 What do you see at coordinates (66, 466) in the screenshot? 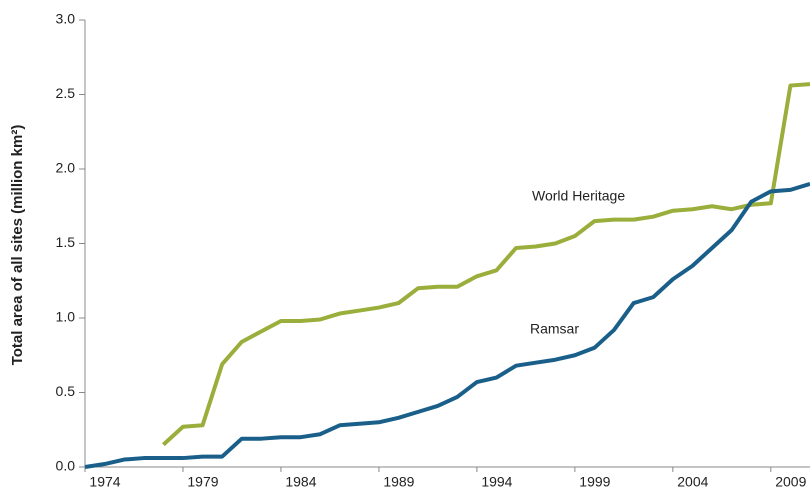
I see `y-tick-label: 0.0` at bounding box center [66, 466].